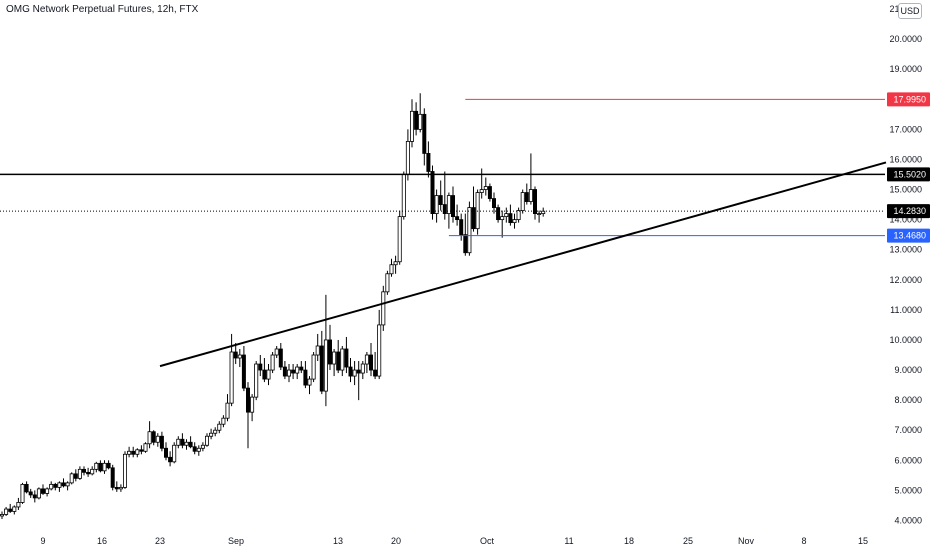 This screenshot has height=550, width=932. I want to click on x-tick-label: 15, so click(863, 541).